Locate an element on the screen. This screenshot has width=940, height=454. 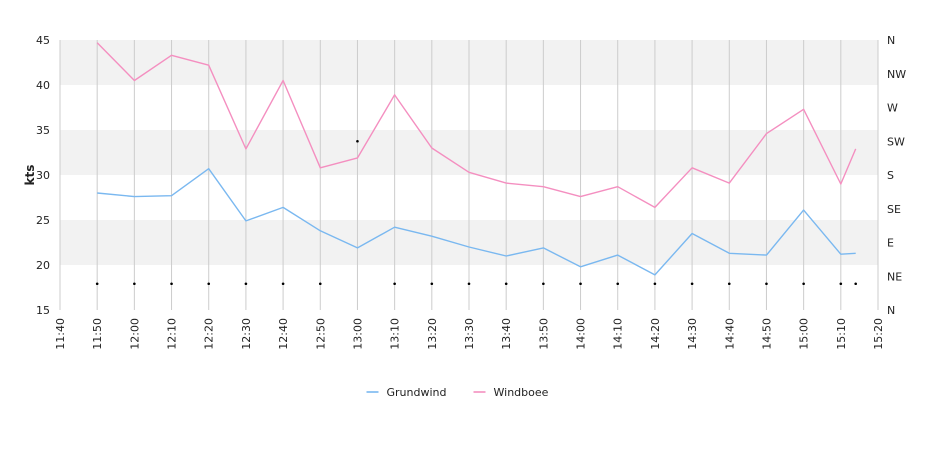
y-tick-label: 25 is located at coordinates (43, 220).